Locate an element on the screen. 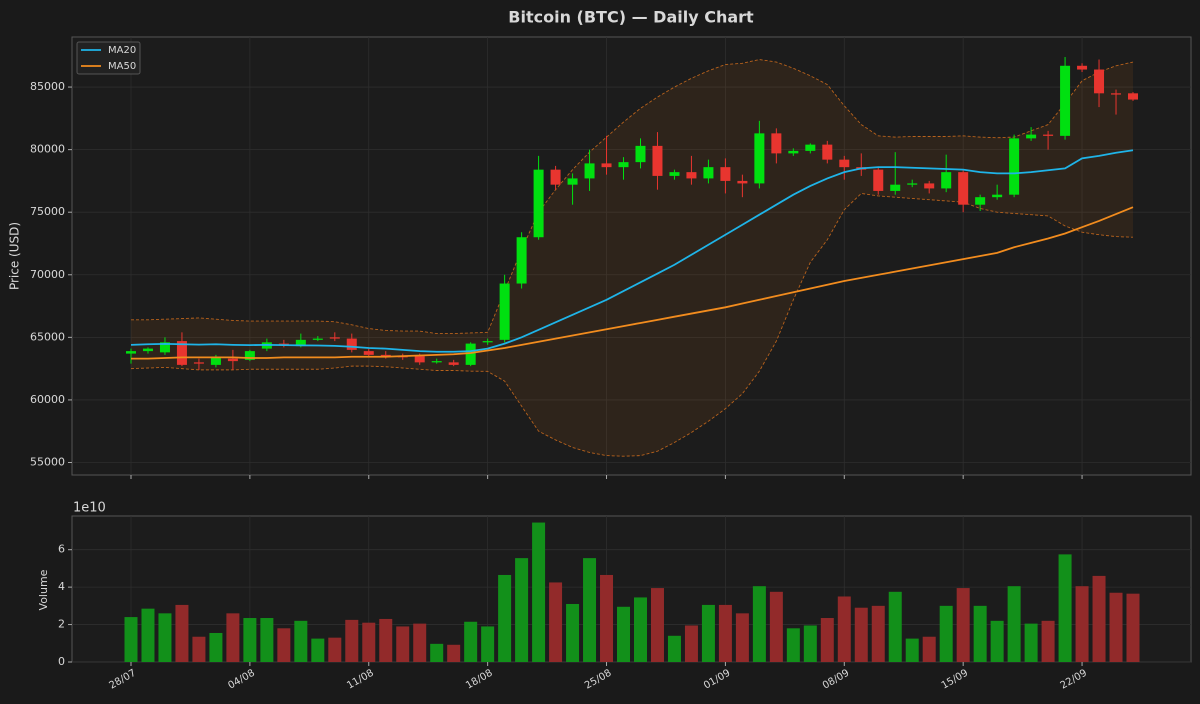 The height and width of the screenshot is (704, 1200). y-tick-label: 75000 is located at coordinates (47, 211).